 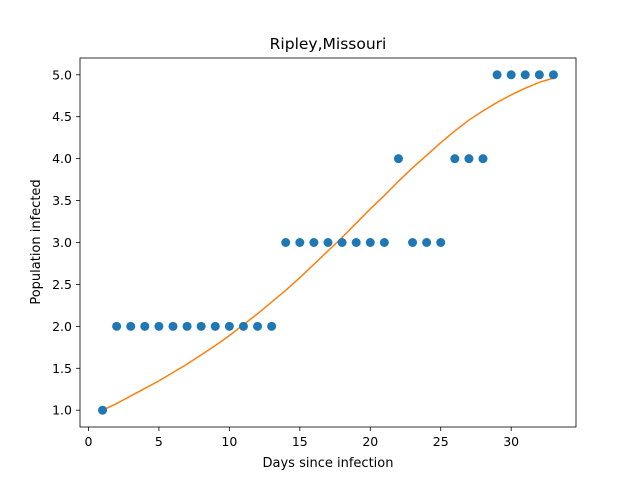 What do you see at coordinates (328, 44) in the screenshot?
I see `chart-title: Ripley,Missouri` at bounding box center [328, 44].